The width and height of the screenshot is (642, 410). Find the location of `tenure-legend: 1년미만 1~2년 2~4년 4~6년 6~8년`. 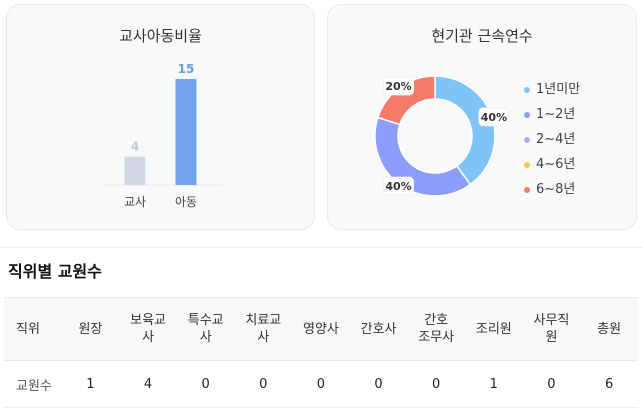

tenure-legend: 1년미만 1~2년 2~4년 4~6년 6~8년 is located at coordinates (552, 139).